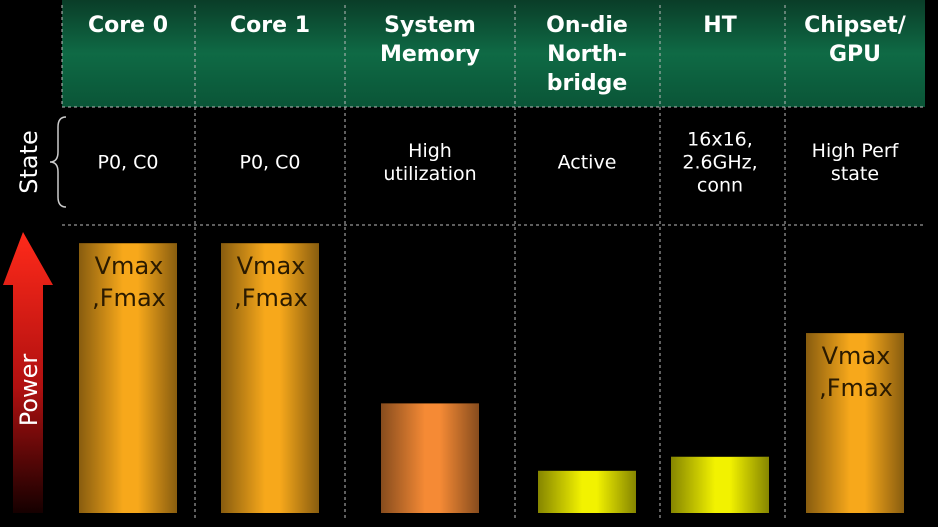 This screenshot has height=527, width=938. I want to click on column-header: North-, so click(587, 54).